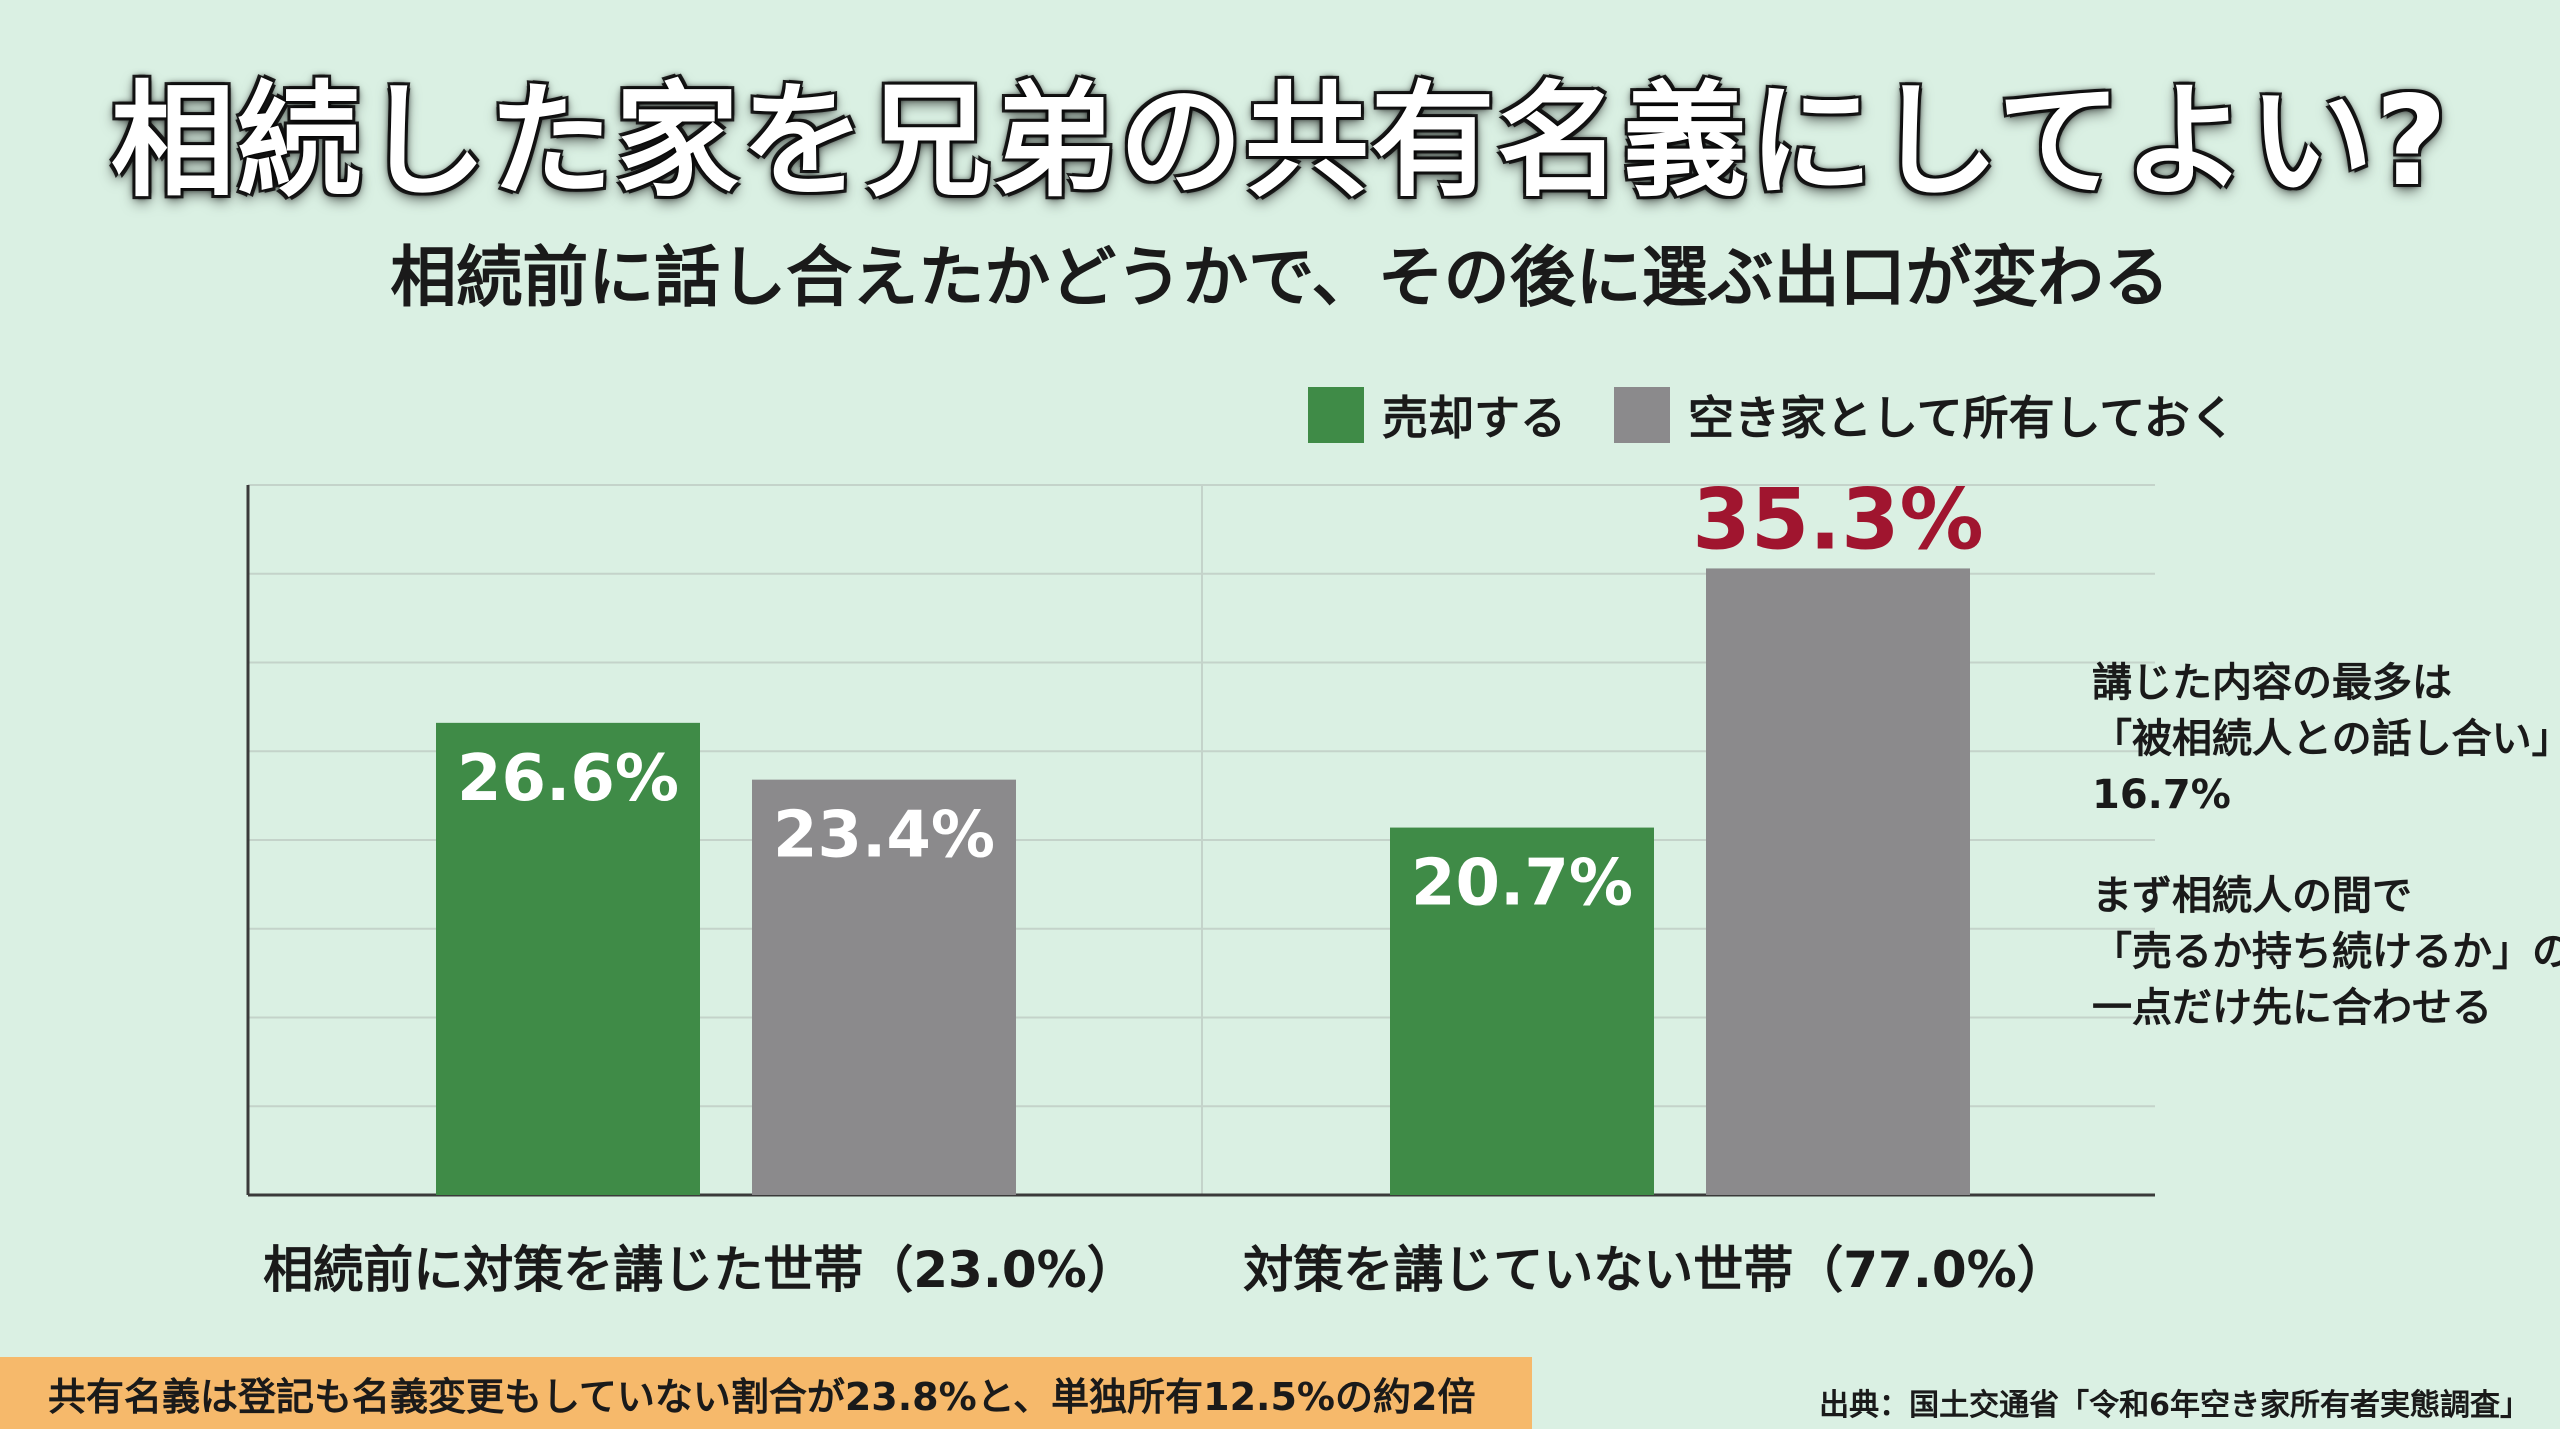 The image size is (2560, 1429). Describe the element at coordinates (2292, 1008) in the screenshot. I see `side-note-bottom-line-3: 一点だけ先に合わせる` at that location.